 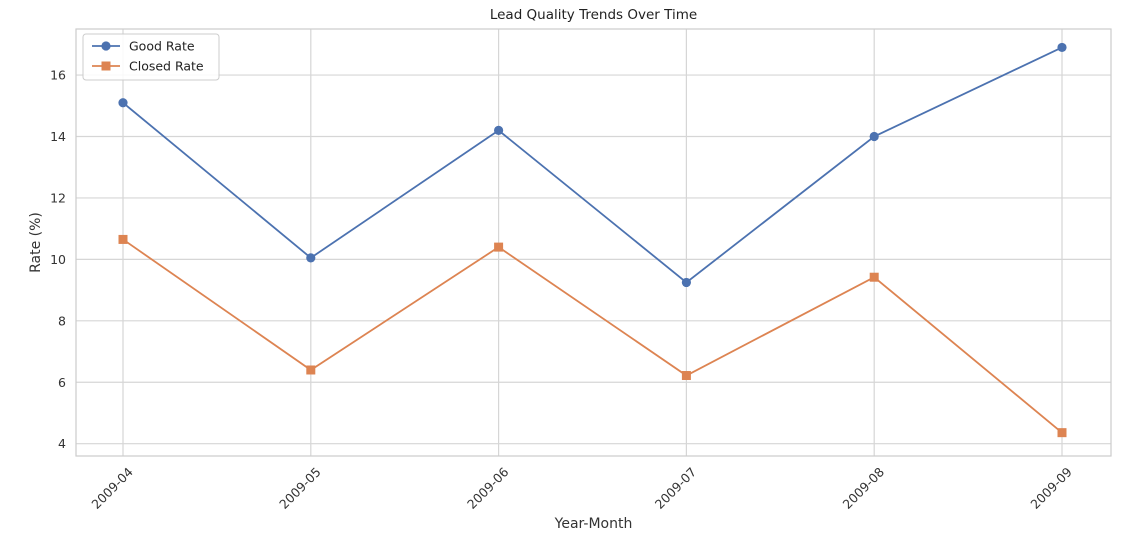 I want to click on legend: Good Rate Closed Rate, so click(x=151, y=57).